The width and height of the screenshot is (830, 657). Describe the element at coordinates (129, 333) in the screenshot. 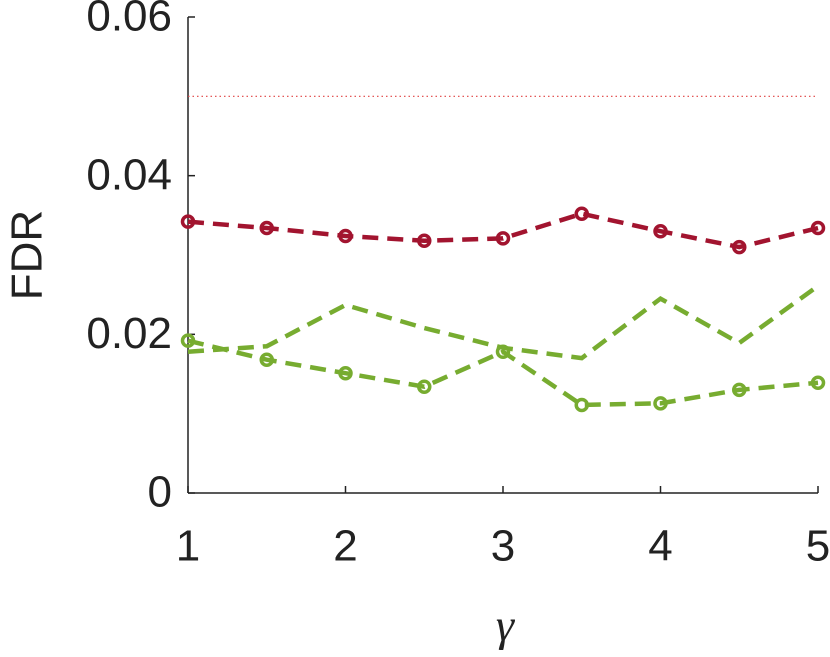

I see `y-tick-label: 0.02` at that location.